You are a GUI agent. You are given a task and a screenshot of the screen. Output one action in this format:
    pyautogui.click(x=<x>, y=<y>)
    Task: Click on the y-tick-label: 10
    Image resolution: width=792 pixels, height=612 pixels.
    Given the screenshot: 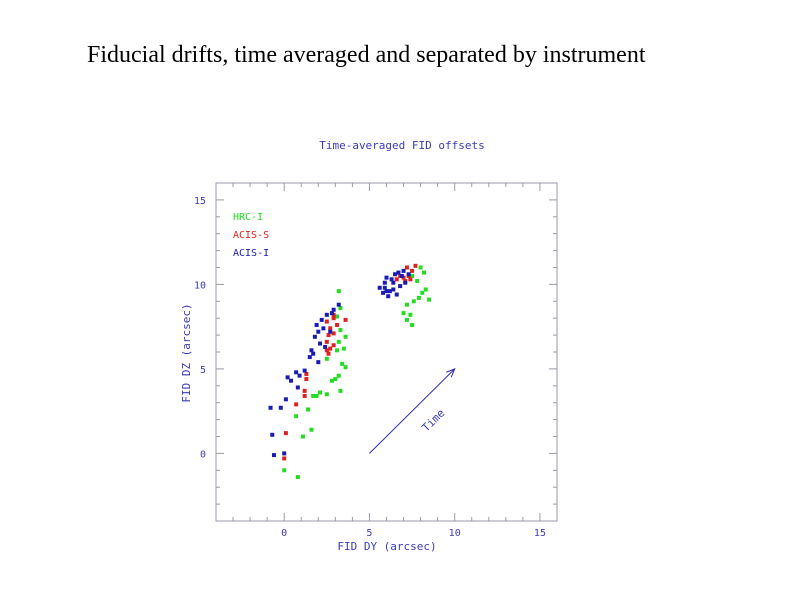 What is the action you would take?
    pyautogui.click(x=200, y=285)
    